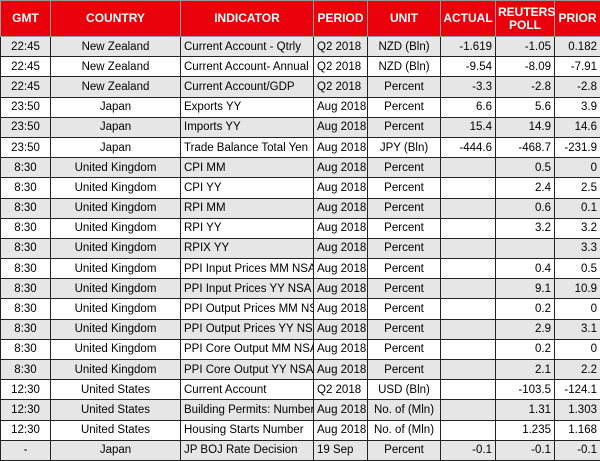 The image size is (600, 461). Describe the element at coordinates (577, 147) in the screenshot. I see `table-cell: -231.9` at that location.